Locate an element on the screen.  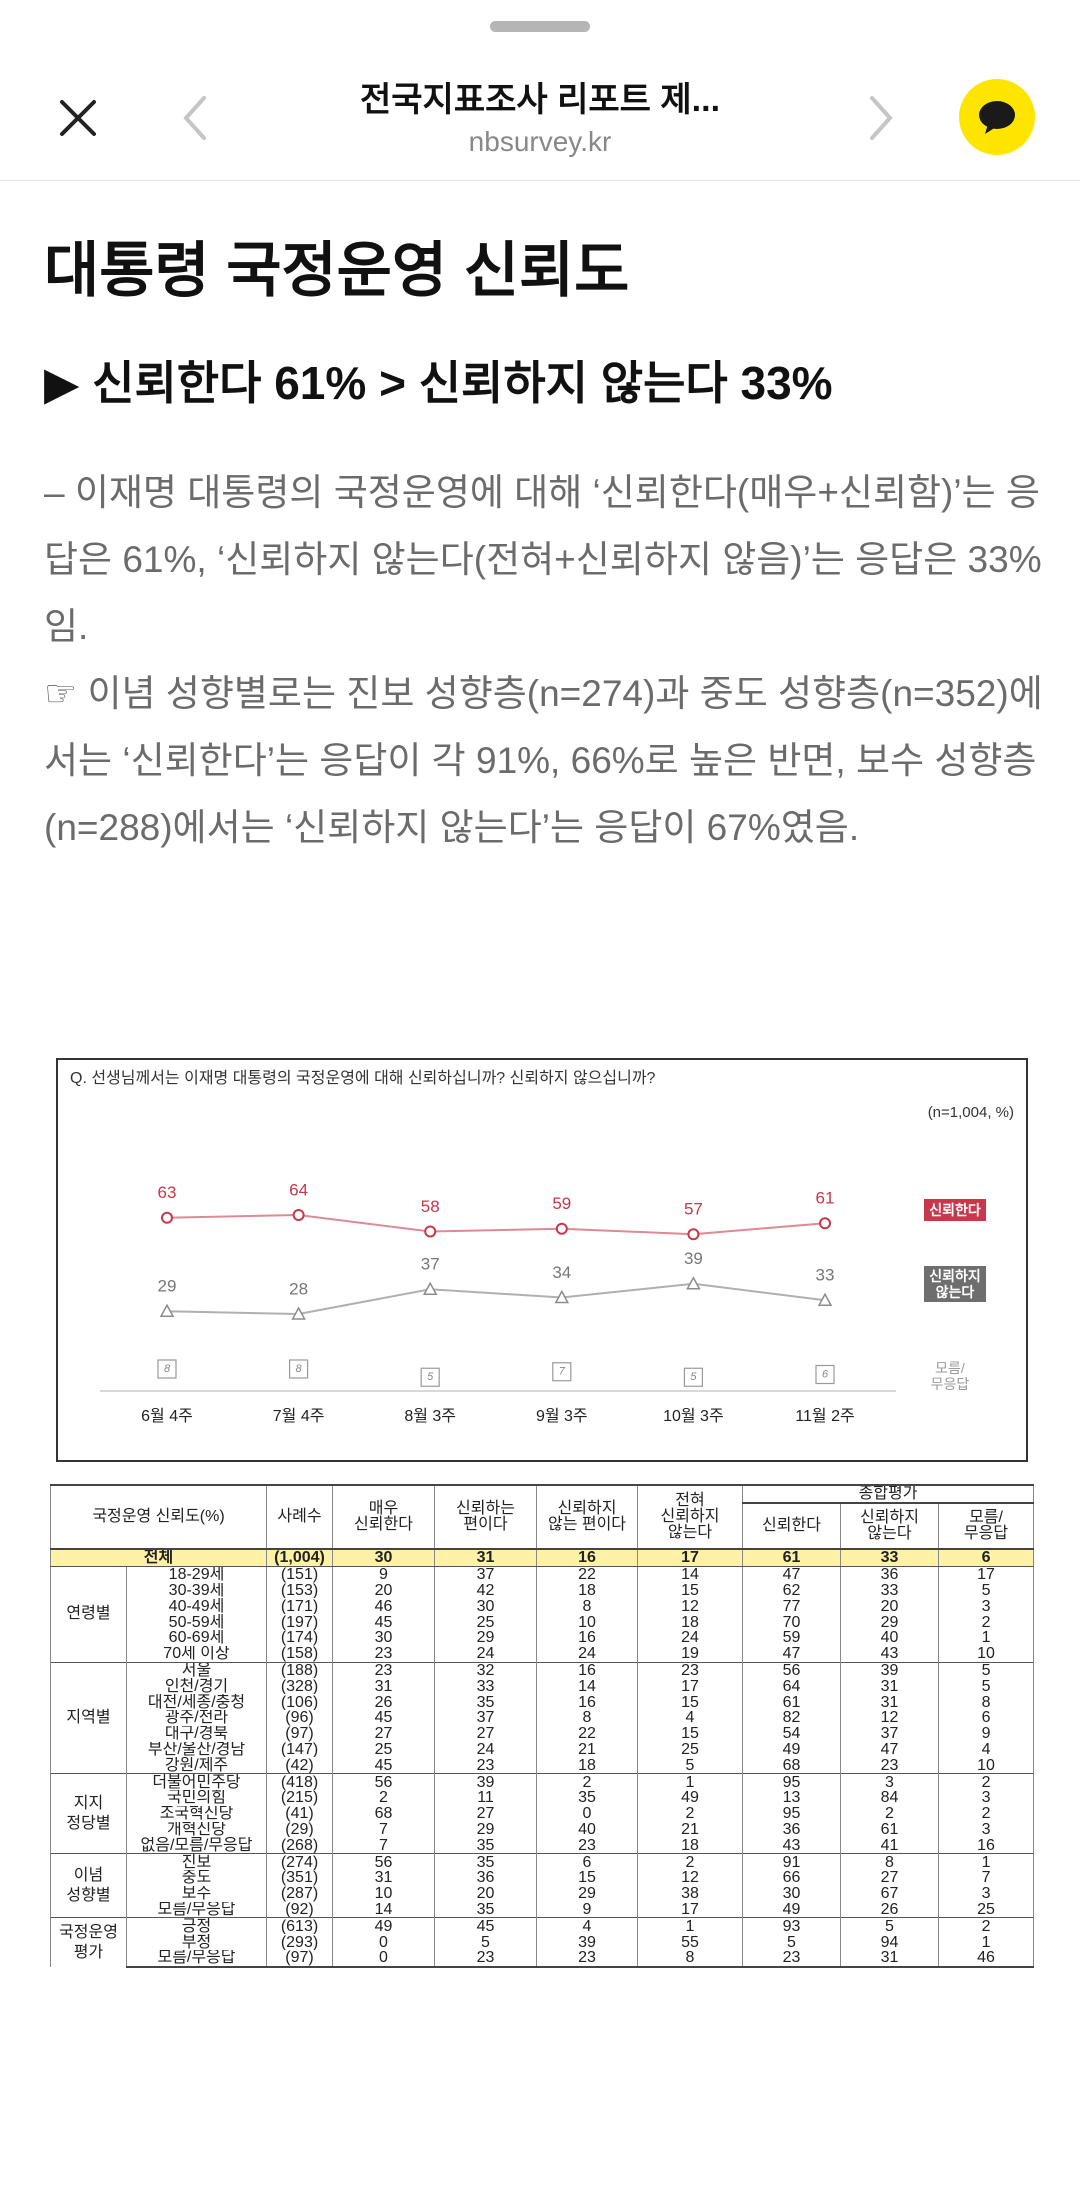
cell-value: 31 is located at coordinates (383, 1877).